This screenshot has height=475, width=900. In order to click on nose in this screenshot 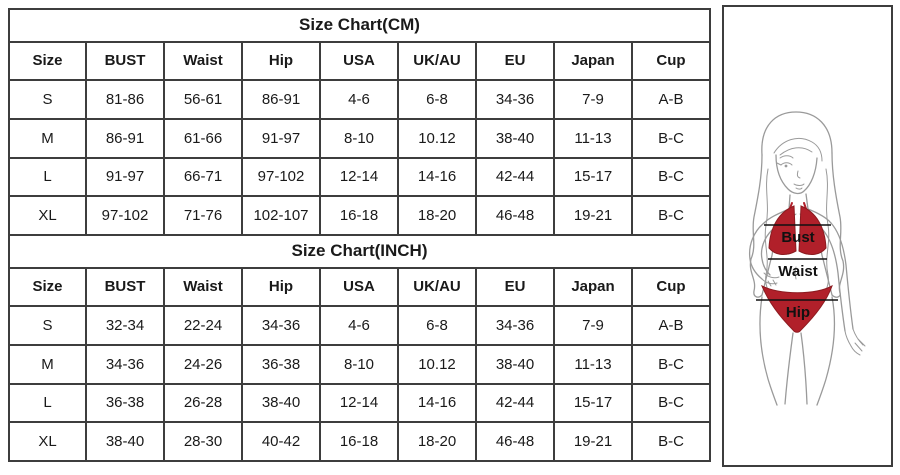, I will do `click(798, 174)`.